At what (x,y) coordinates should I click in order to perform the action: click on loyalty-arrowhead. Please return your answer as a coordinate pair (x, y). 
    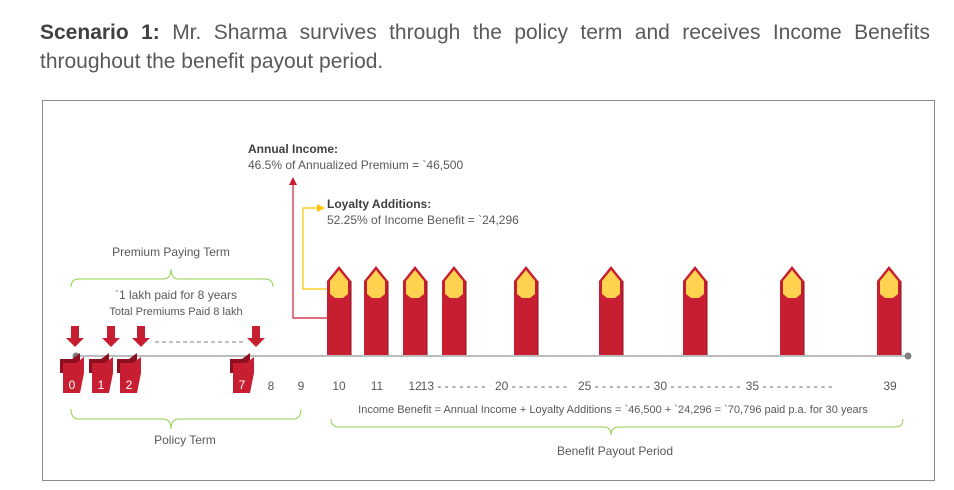
    Looking at the image, I should click on (321, 208).